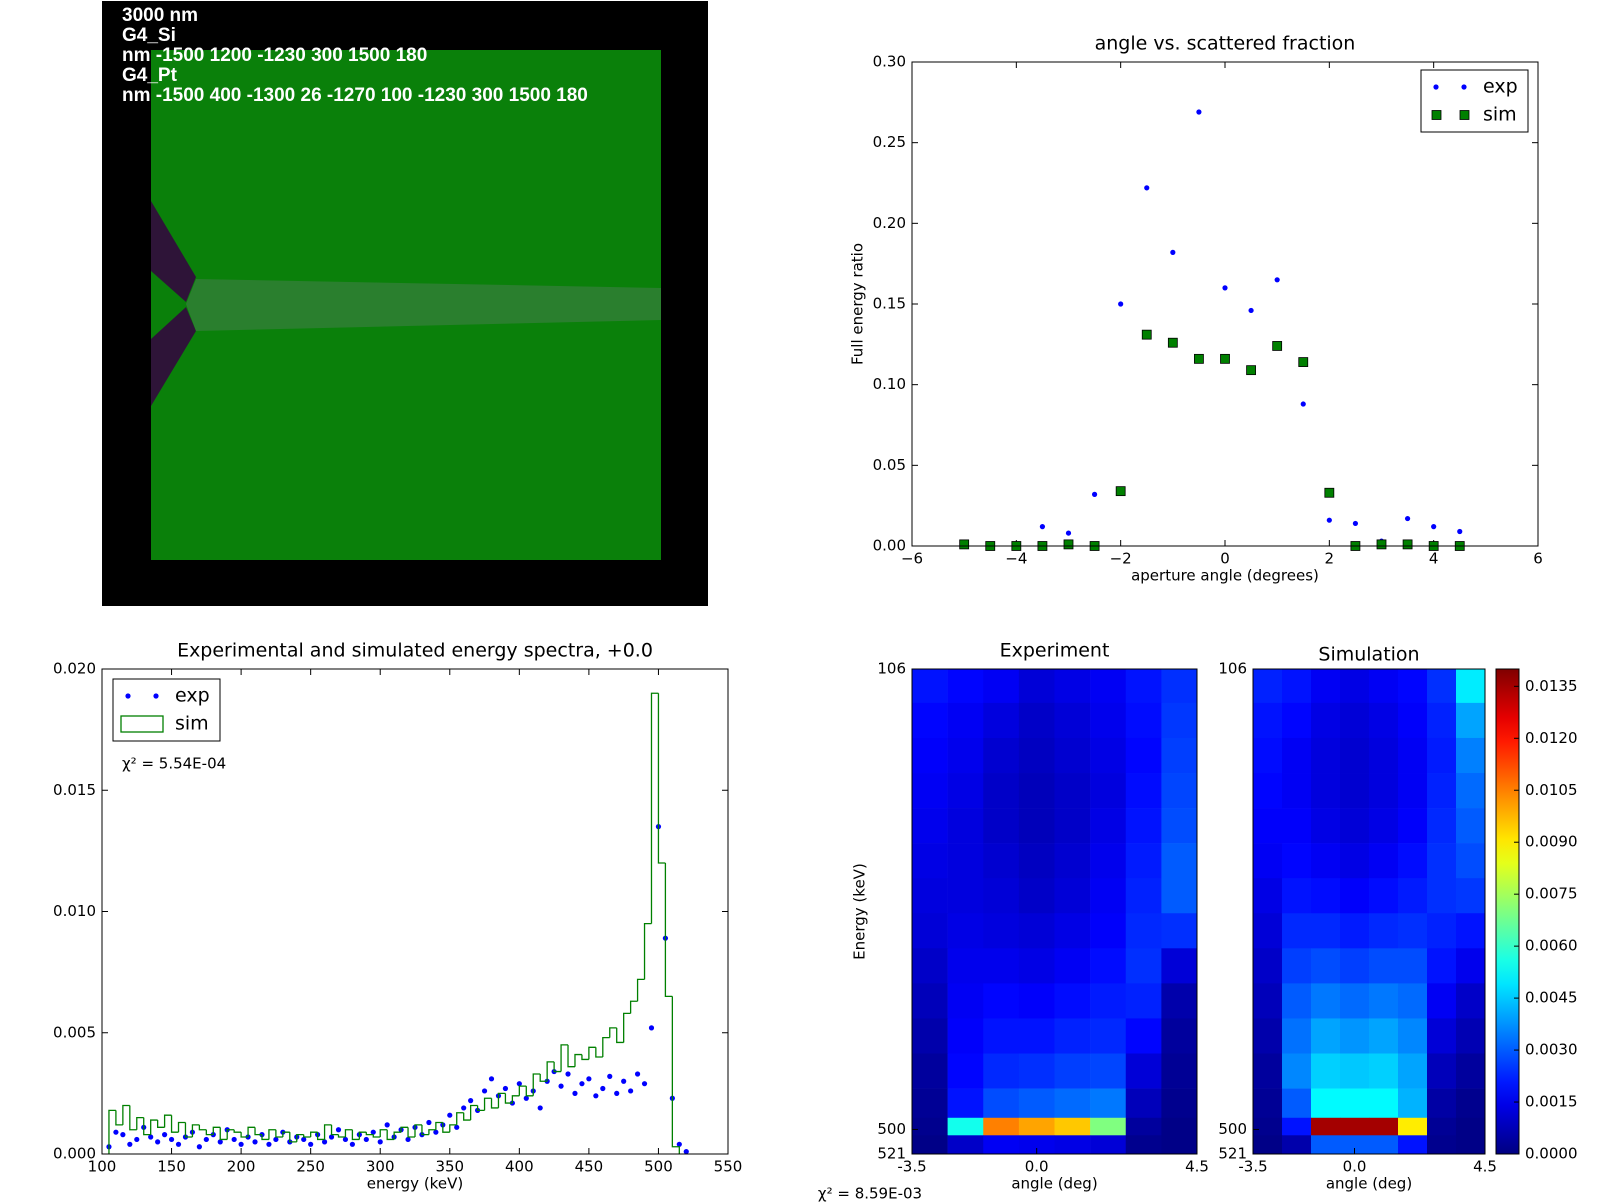  I want to click on colorbar-tick-label: 0.0060, so click(1551, 946).